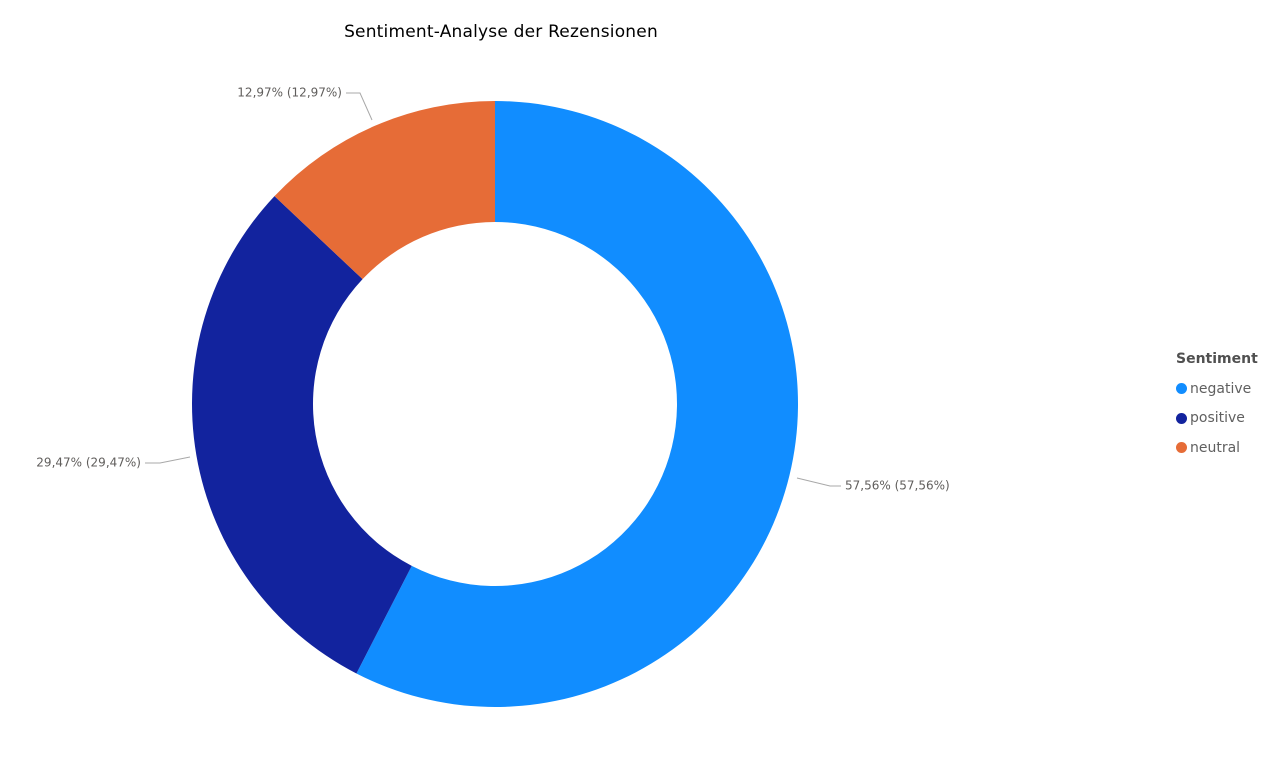 This screenshot has height=780, width=1273. I want to click on legend-marker-negative, so click(1181, 389).